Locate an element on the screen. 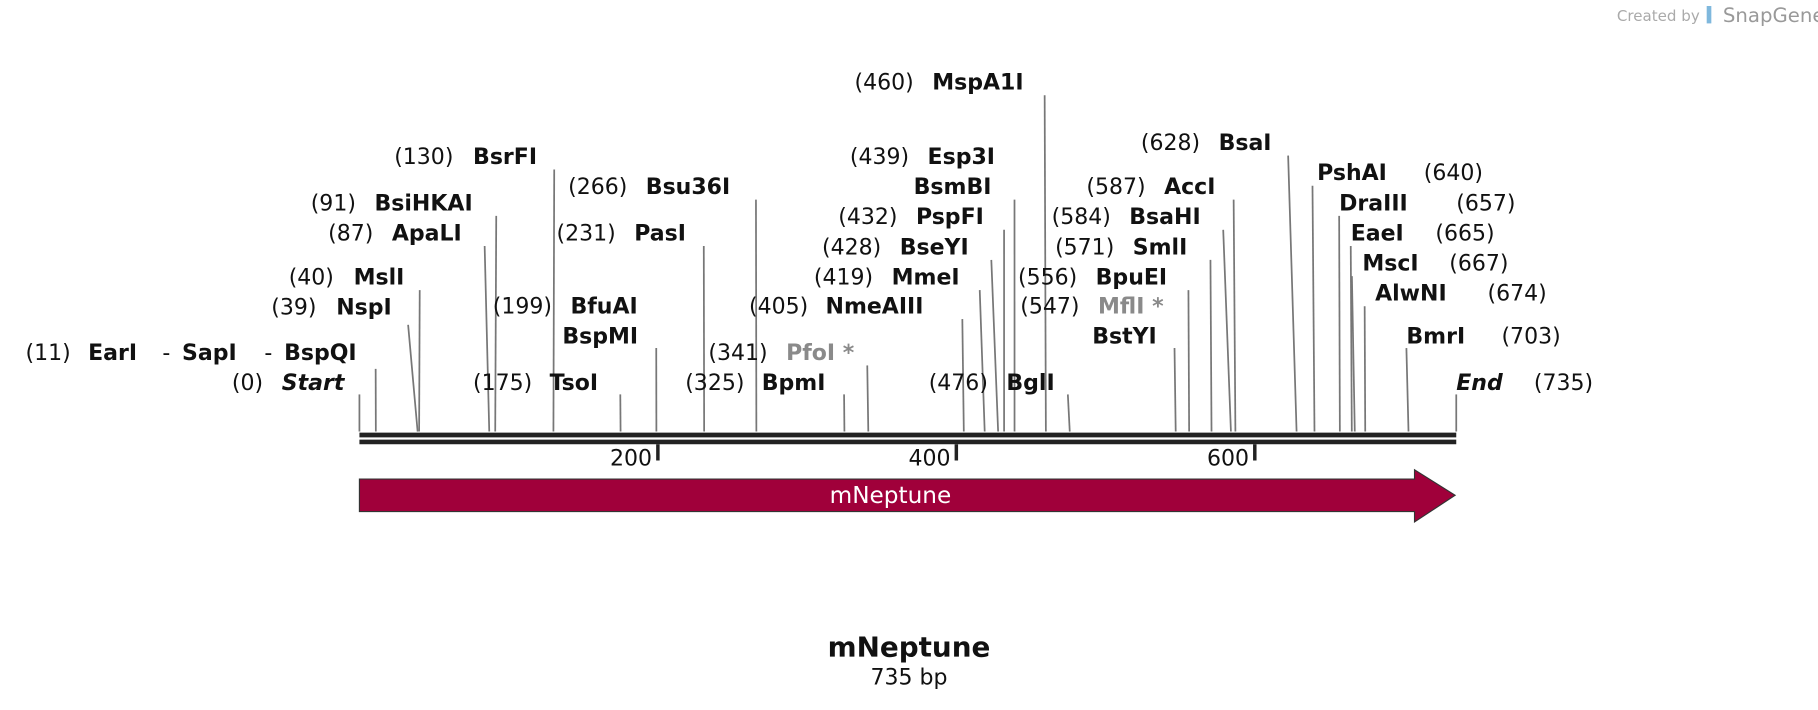  sequence-name: mNeptune is located at coordinates (909, 646).